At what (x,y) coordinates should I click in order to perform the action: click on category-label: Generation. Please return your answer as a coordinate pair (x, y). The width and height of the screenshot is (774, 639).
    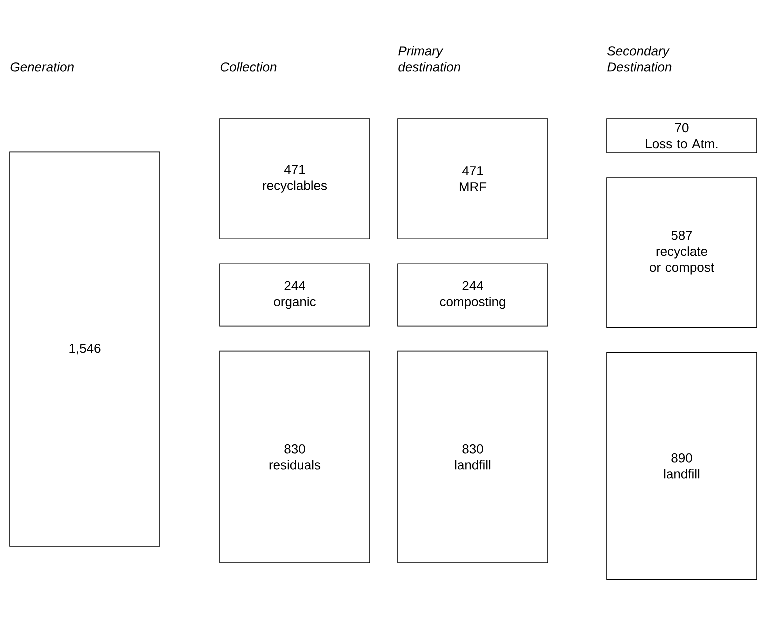
    Looking at the image, I should click on (42, 67).